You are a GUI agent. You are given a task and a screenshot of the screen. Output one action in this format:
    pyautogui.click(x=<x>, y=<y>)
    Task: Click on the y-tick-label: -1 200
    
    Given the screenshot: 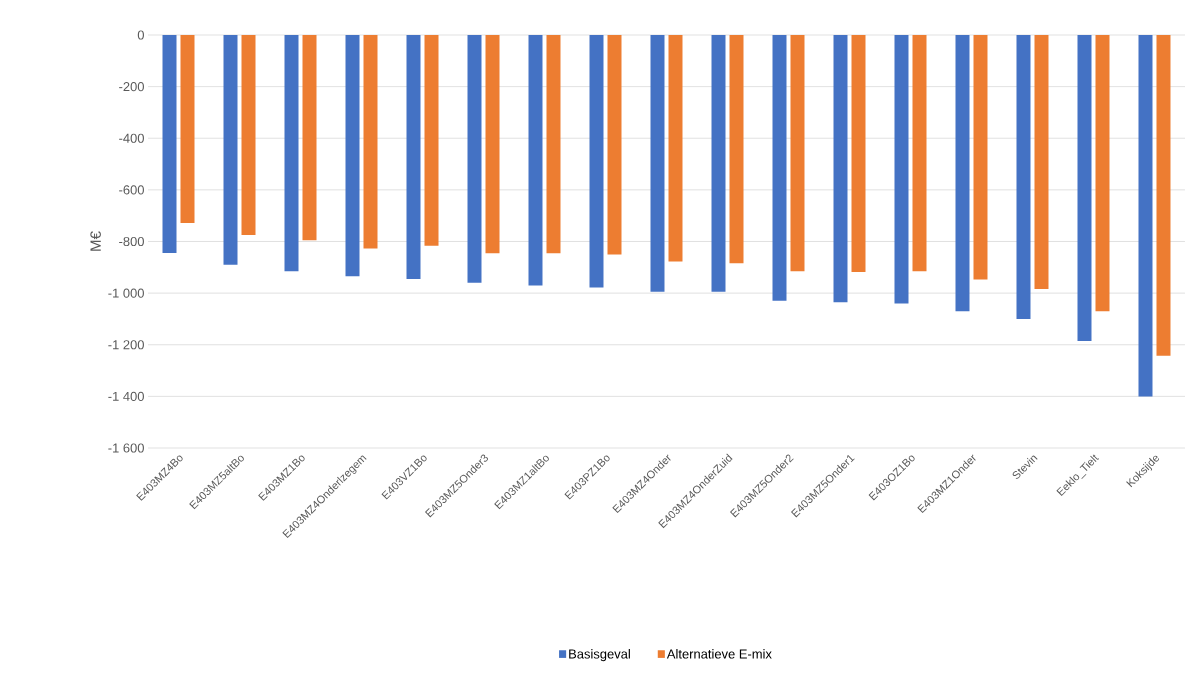 What is the action you would take?
    pyautogui.click(x=126, y=345)
    